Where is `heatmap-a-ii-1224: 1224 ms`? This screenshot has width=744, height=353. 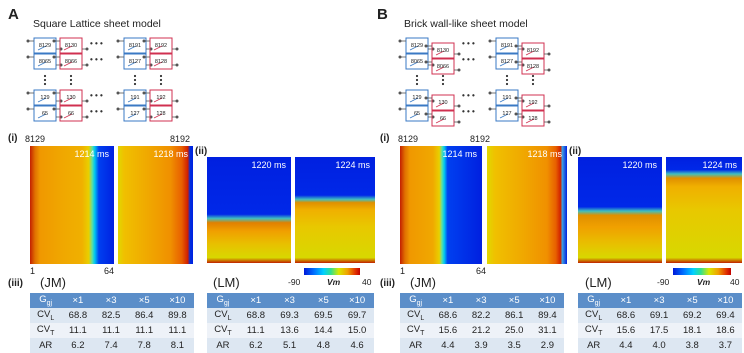
heatmap-a-ii-1224: 1224 ms is located at coordinates (335, 210).